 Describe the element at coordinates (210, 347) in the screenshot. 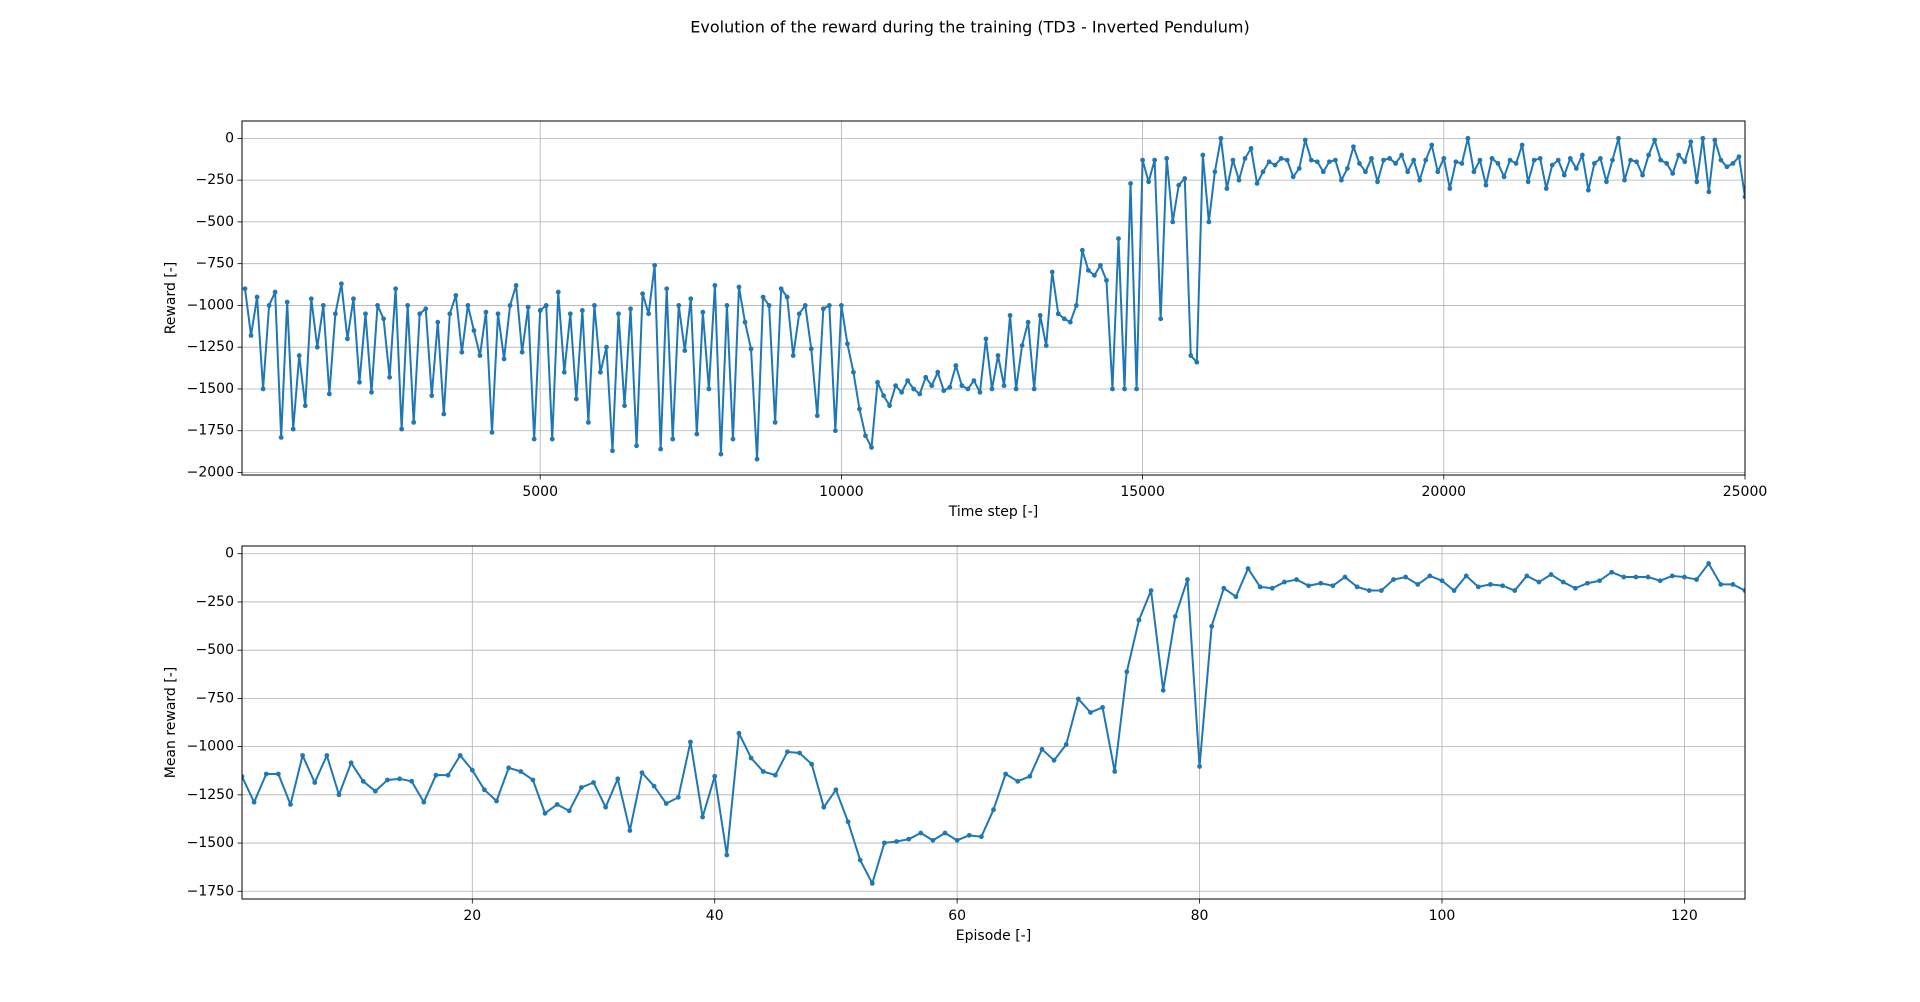

I see `y-tick-label: −1250` at that location.